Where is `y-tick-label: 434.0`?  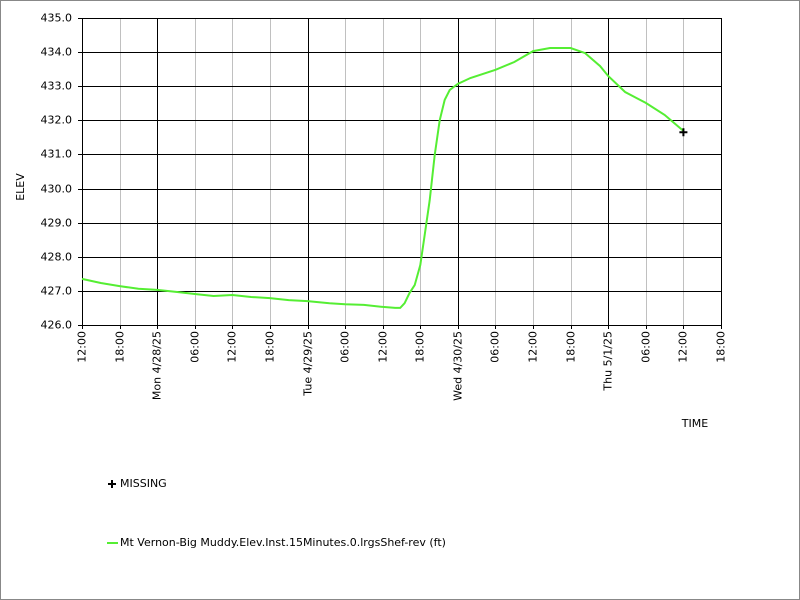 y-tick-label: 434.0 is located at coordinates (57, 52).